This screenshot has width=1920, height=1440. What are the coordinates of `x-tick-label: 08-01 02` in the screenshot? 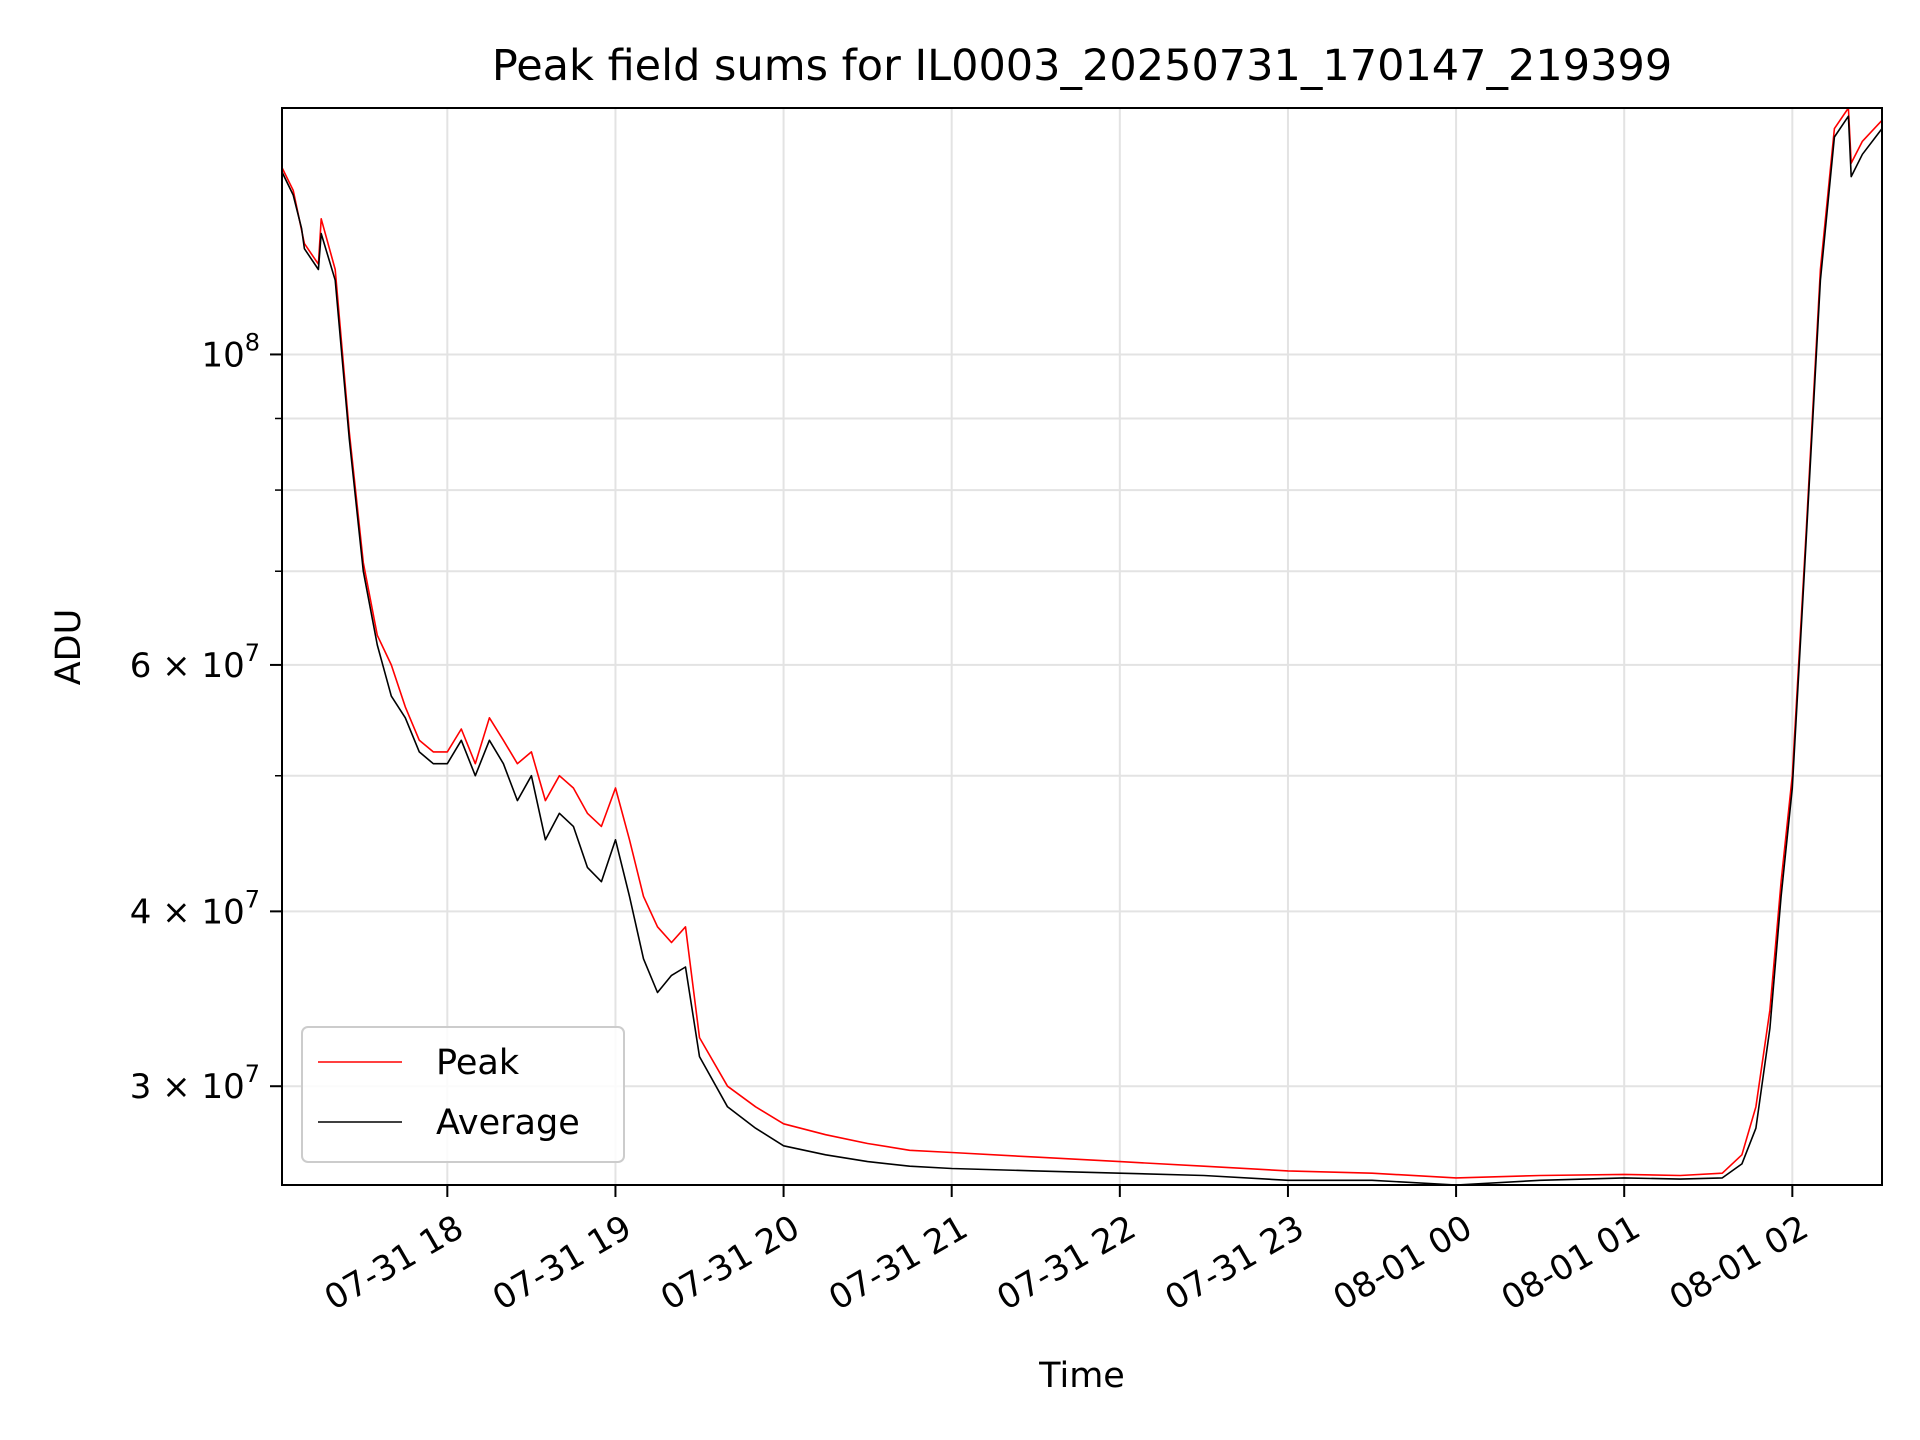 It's located at (1739, 1263).